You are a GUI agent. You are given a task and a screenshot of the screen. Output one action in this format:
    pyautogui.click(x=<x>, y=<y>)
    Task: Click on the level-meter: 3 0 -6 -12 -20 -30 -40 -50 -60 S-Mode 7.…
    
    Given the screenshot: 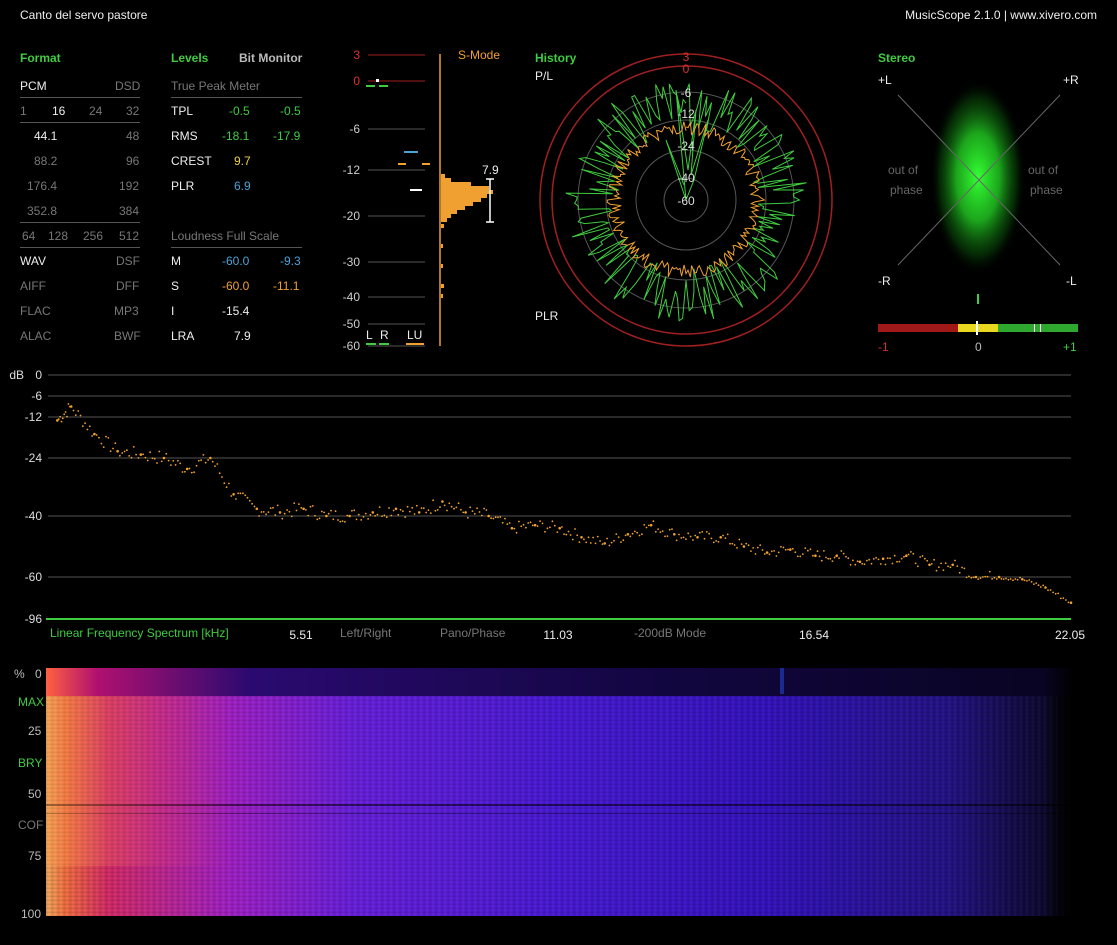 What is the action you would take?
    pyautogui.click(x=422, y=200)
    